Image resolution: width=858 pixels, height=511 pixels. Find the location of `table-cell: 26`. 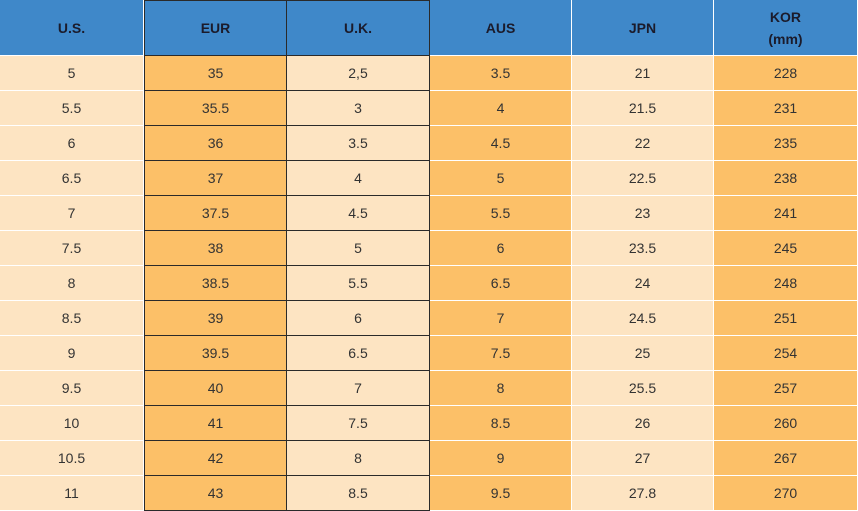

table-cell: 26 is located at coordinates (643, 423).